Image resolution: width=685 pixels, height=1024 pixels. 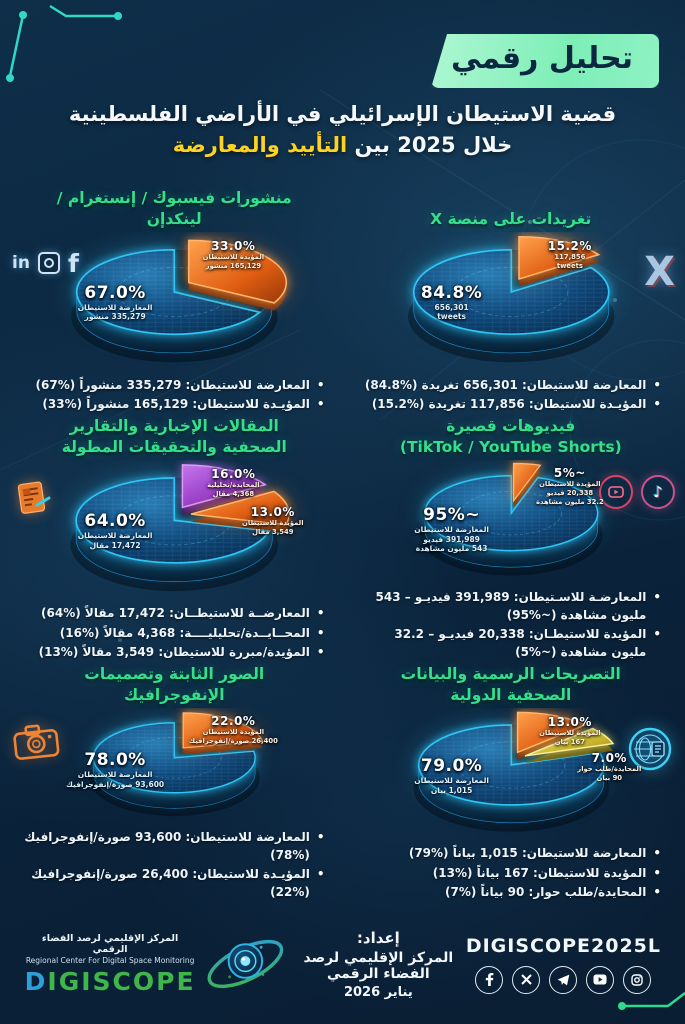 What do you see at coordinates (510, 447) in the screenshot?
I see `section-title-line: (TikTok / YouTube Shorts)` at bounding box center [510, 447].